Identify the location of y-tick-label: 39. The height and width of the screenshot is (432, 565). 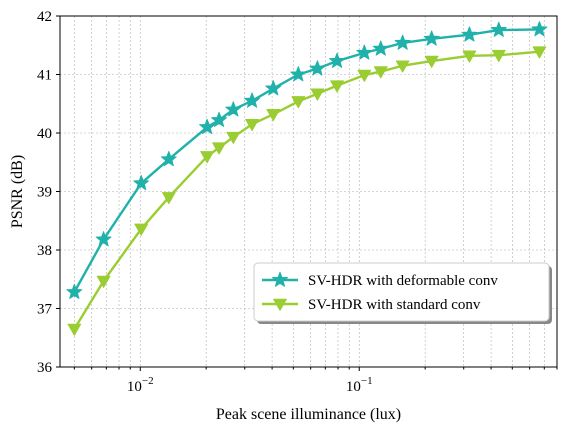
(44, 193).